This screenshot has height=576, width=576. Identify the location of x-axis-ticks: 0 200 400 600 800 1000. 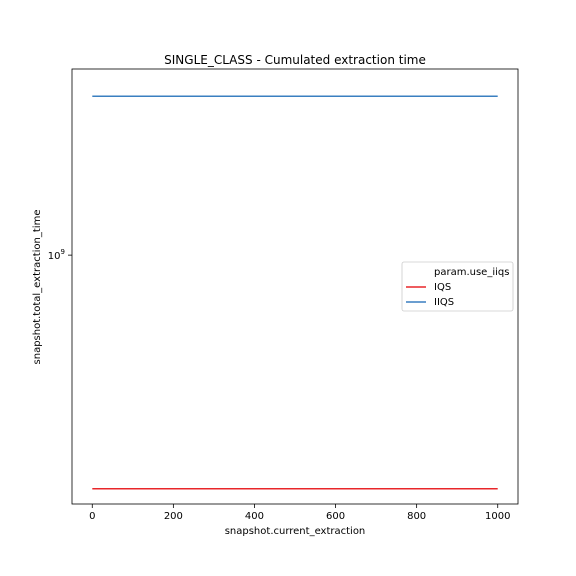
(299, 513).